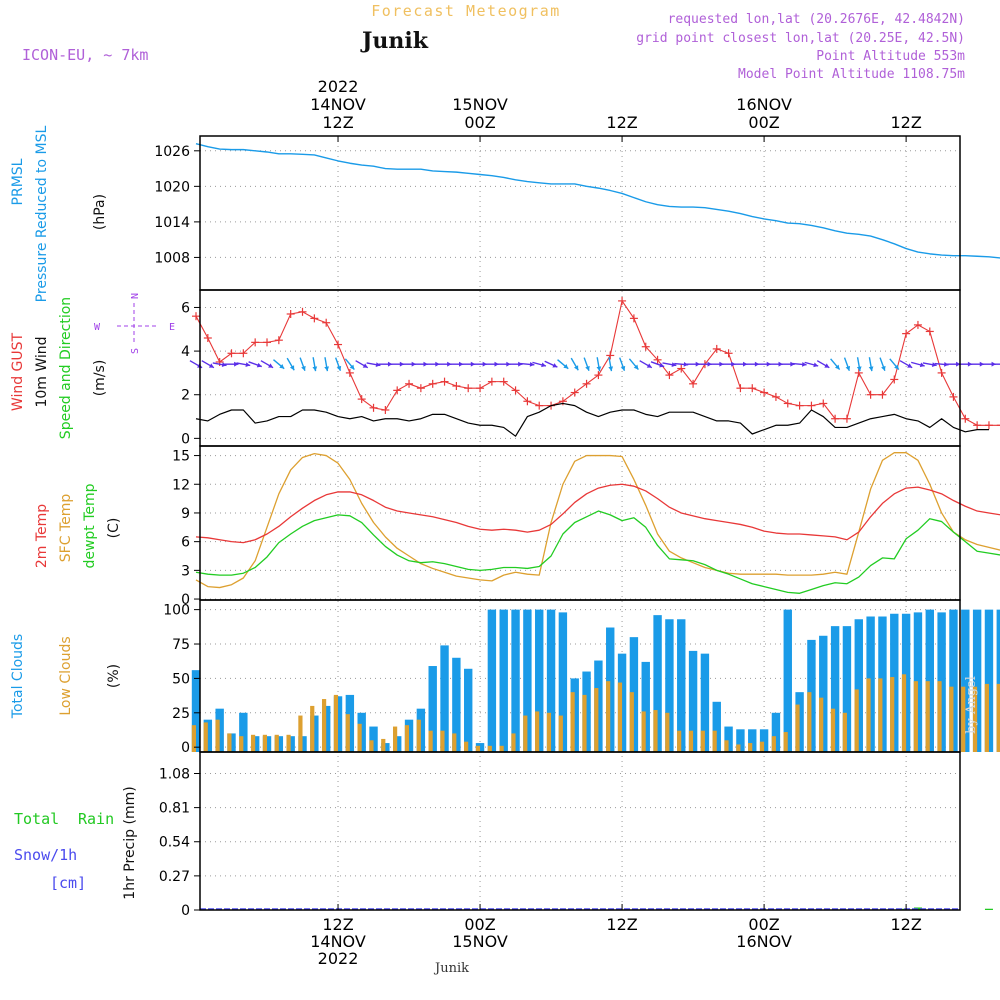 The height and width of the screenshot is (1000, 1000). I want to click on y-tick-label: 75, so click(181, 645).